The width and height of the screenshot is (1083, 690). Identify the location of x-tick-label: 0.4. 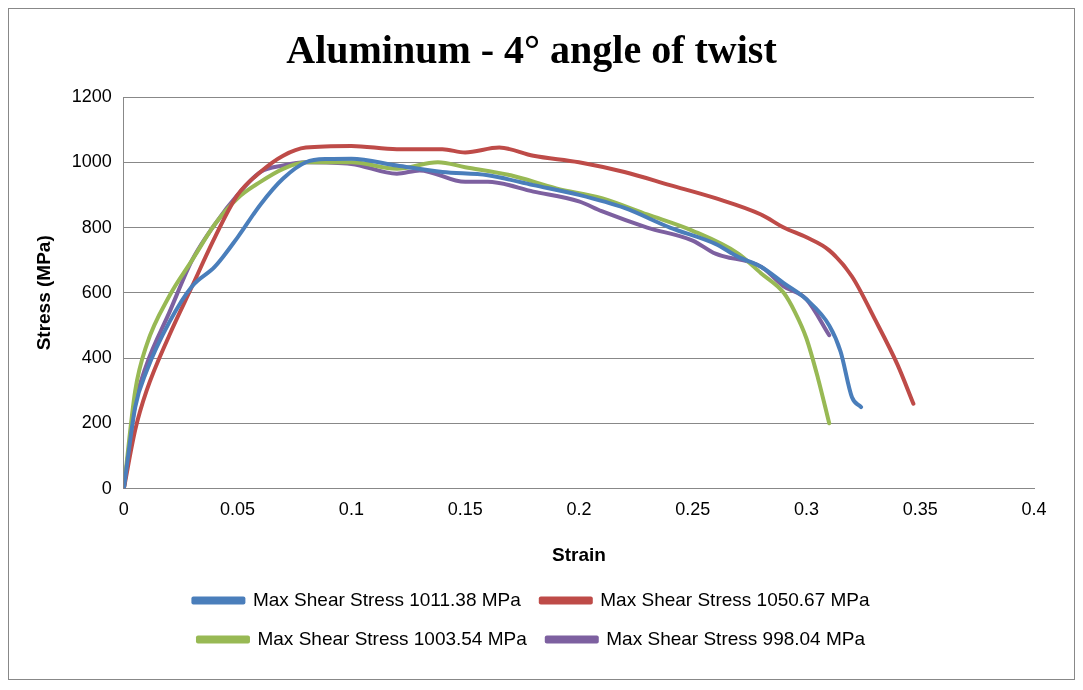
(1034, 509).